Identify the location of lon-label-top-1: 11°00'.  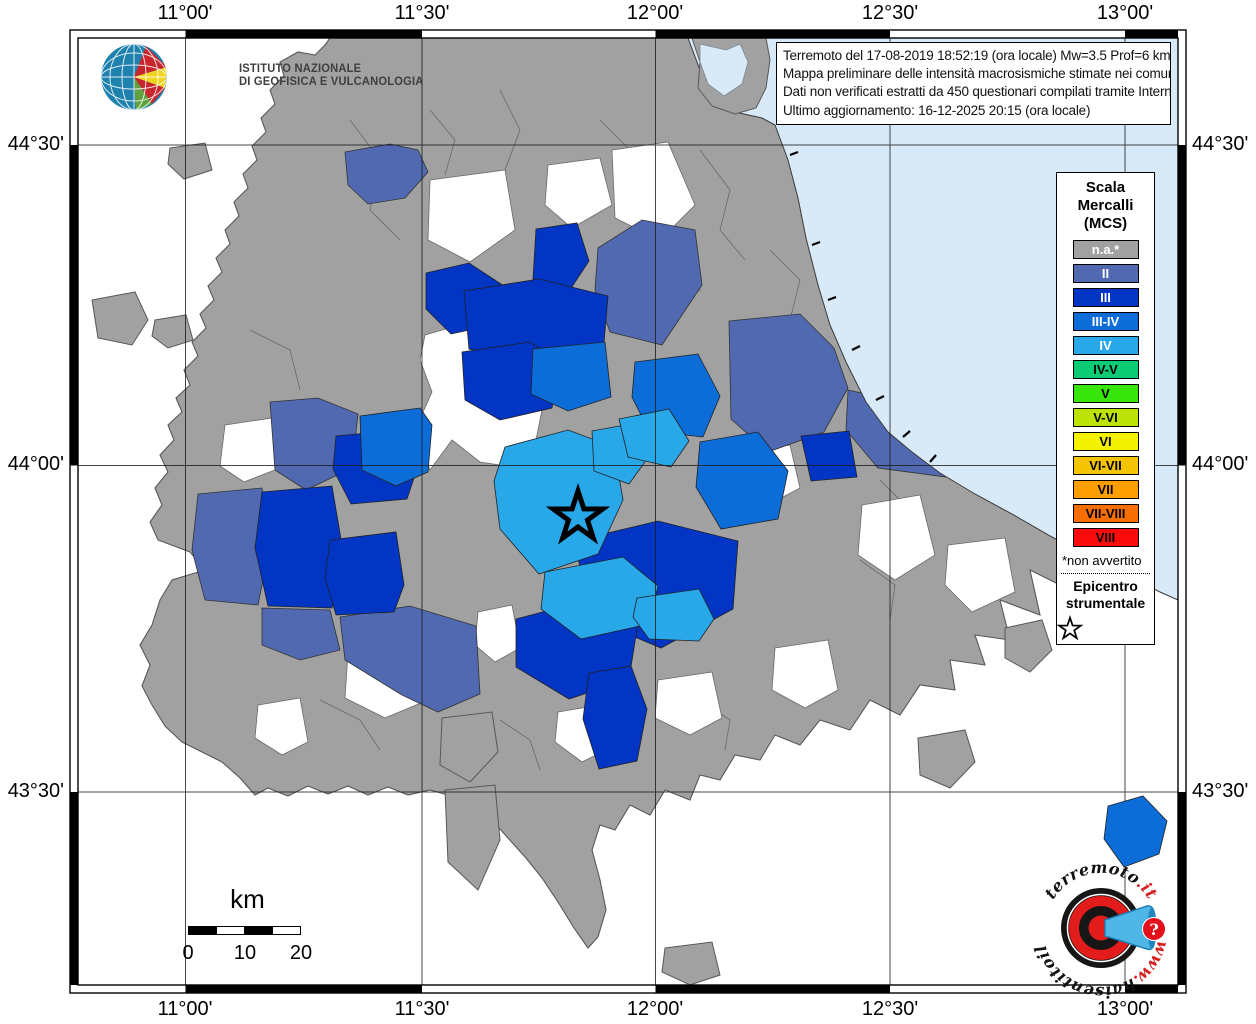
(185, 13).